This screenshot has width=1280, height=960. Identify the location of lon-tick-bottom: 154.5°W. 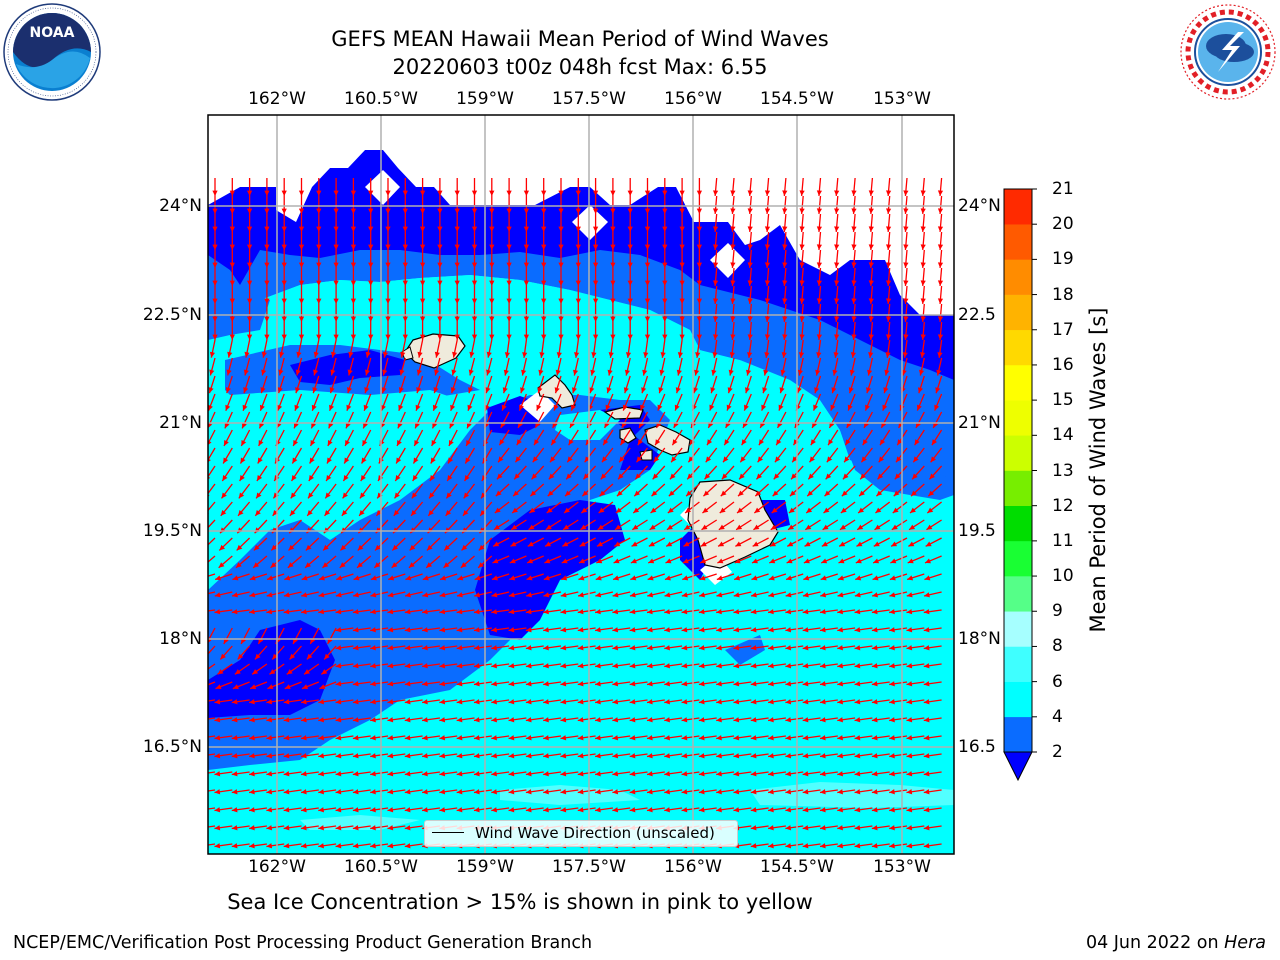
(797, 867).